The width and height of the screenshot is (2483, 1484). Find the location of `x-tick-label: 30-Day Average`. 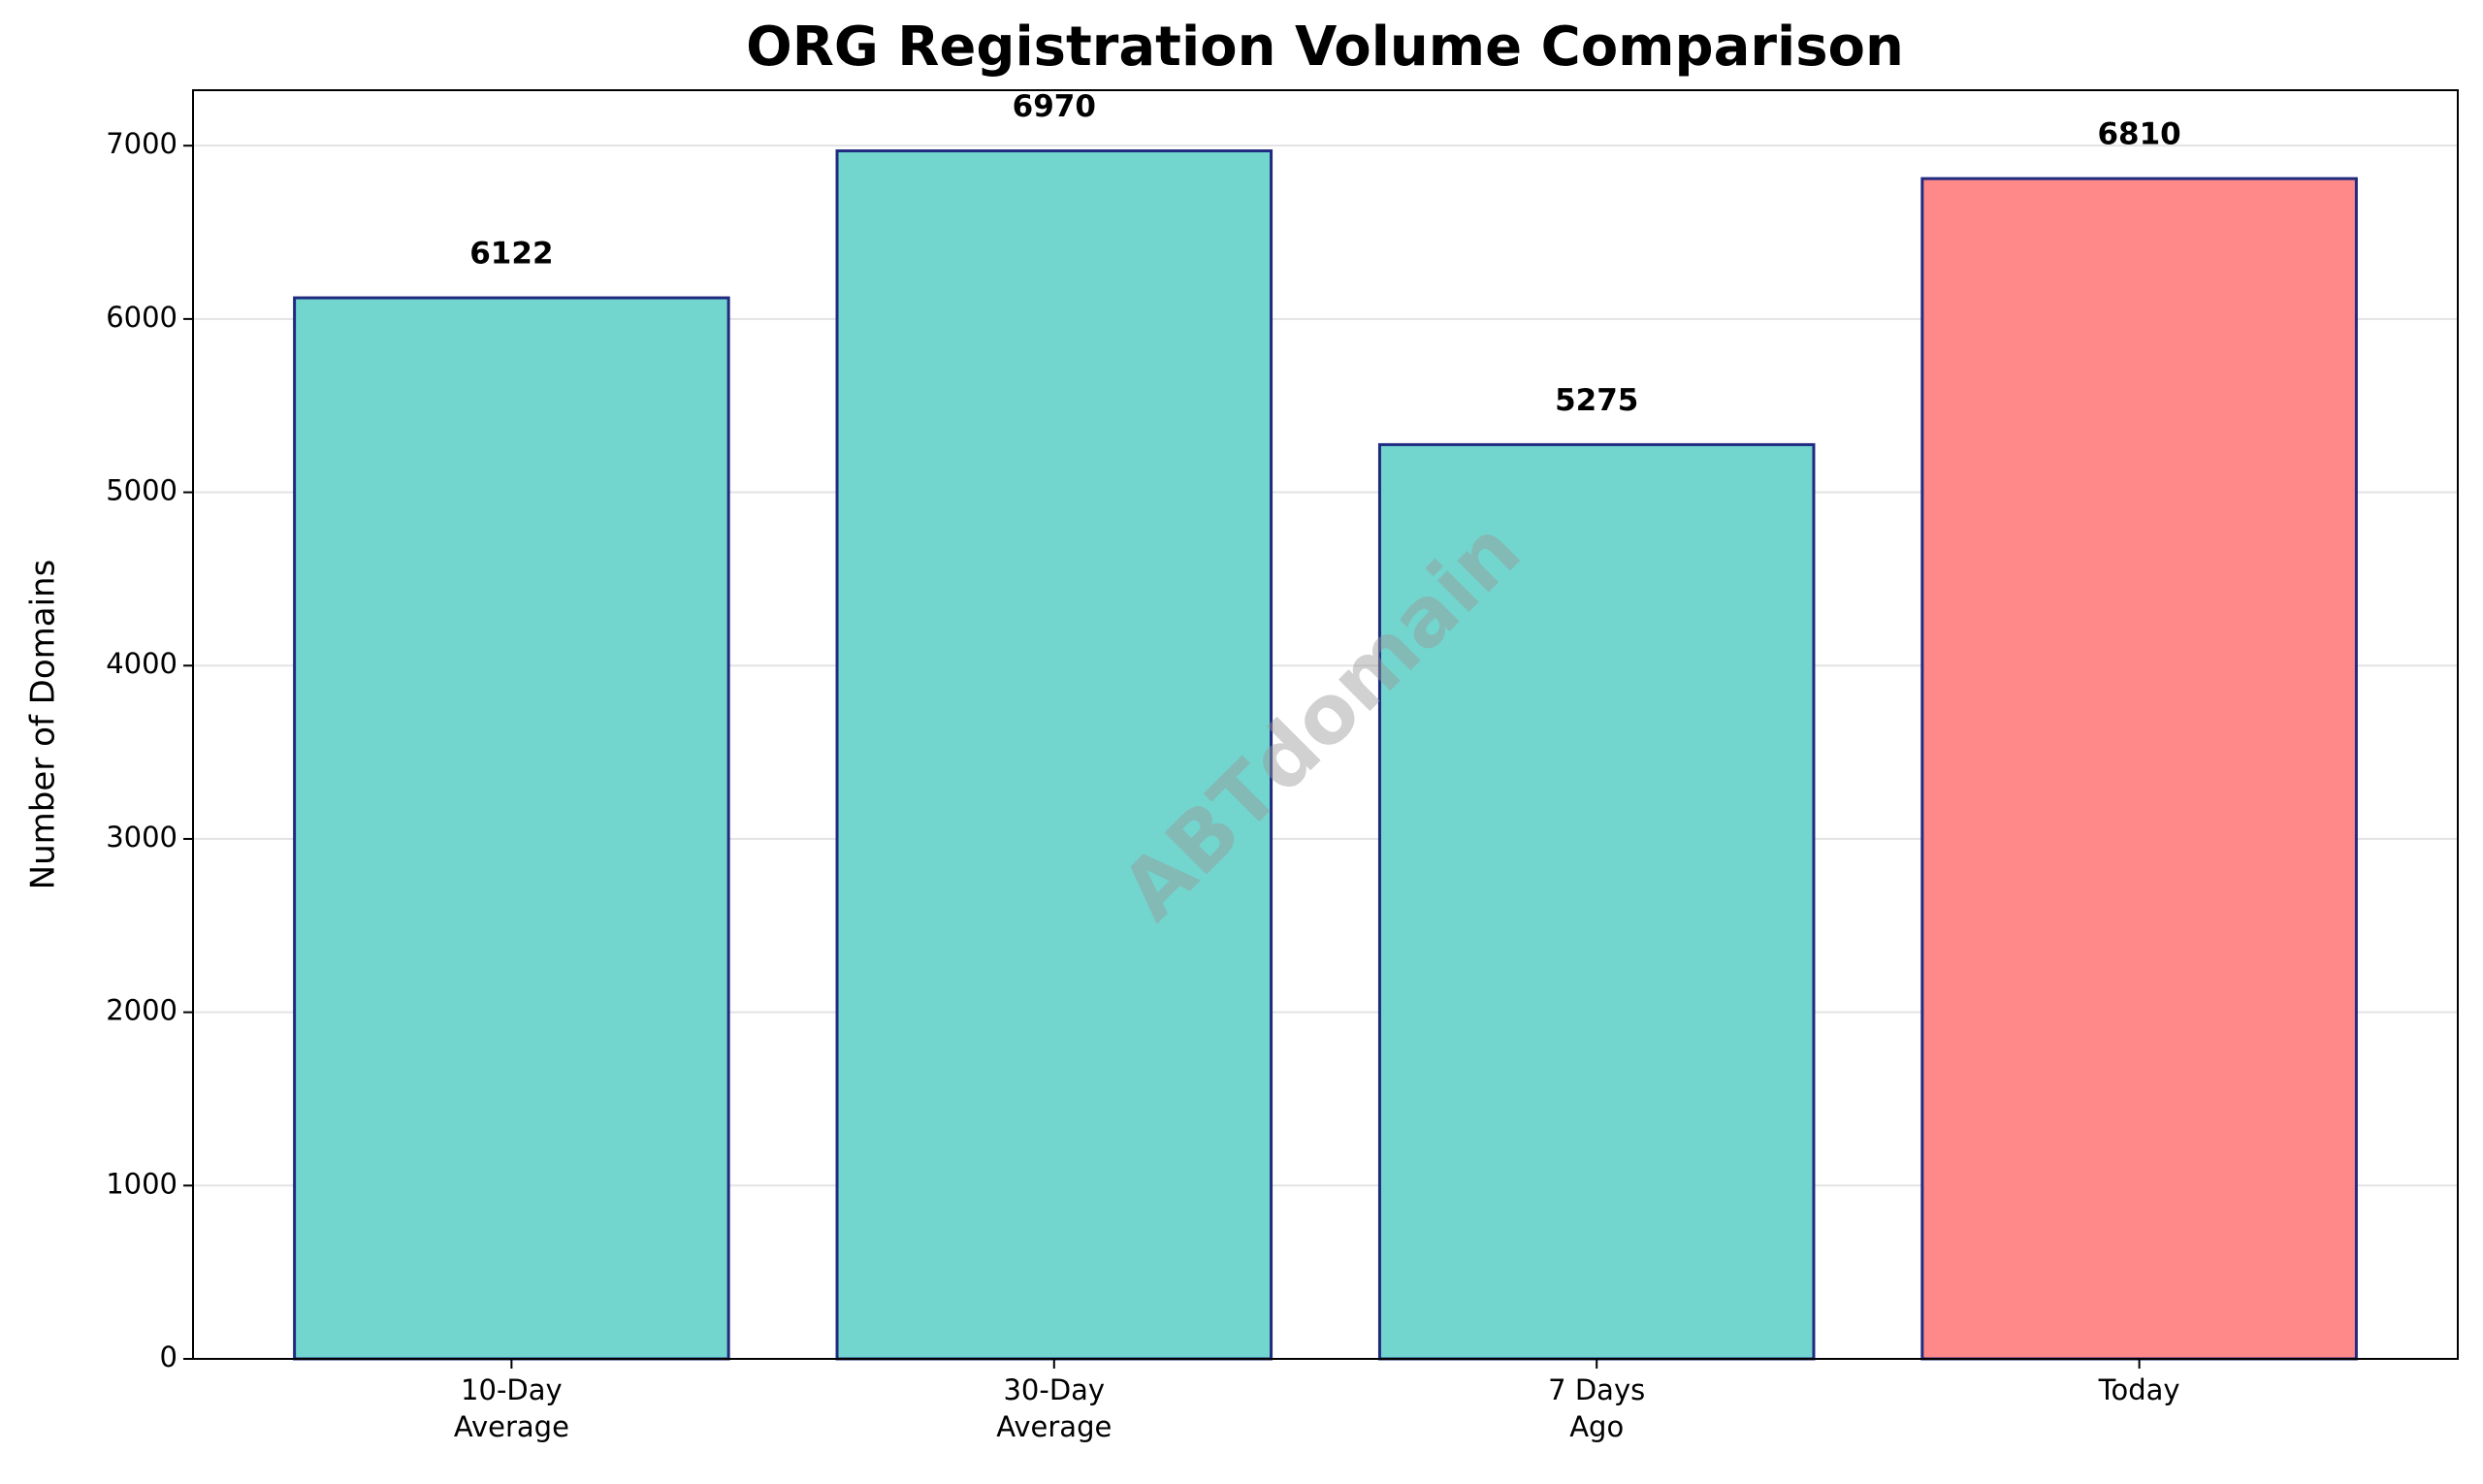

x-tick-label: 30-Day Average is located at coordinates (1054, 1408).